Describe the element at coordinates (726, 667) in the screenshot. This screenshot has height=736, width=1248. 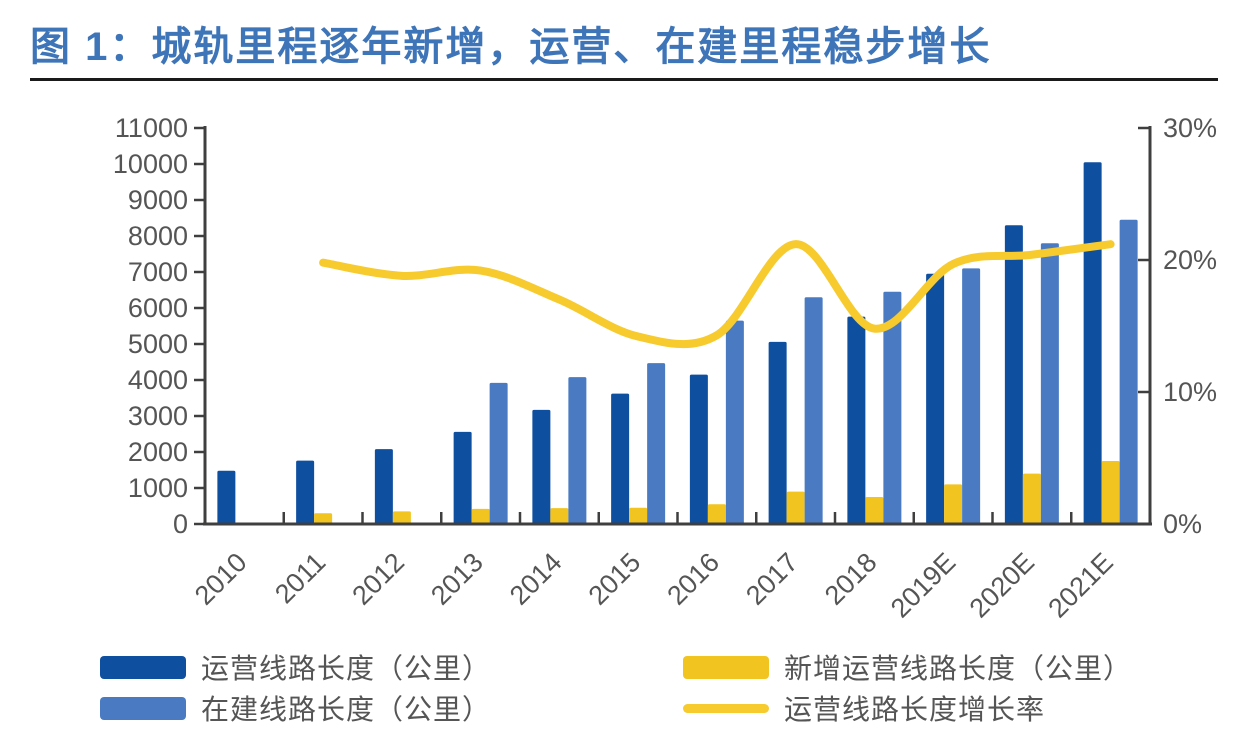
I see `new-operating-length-swatch` at that location.